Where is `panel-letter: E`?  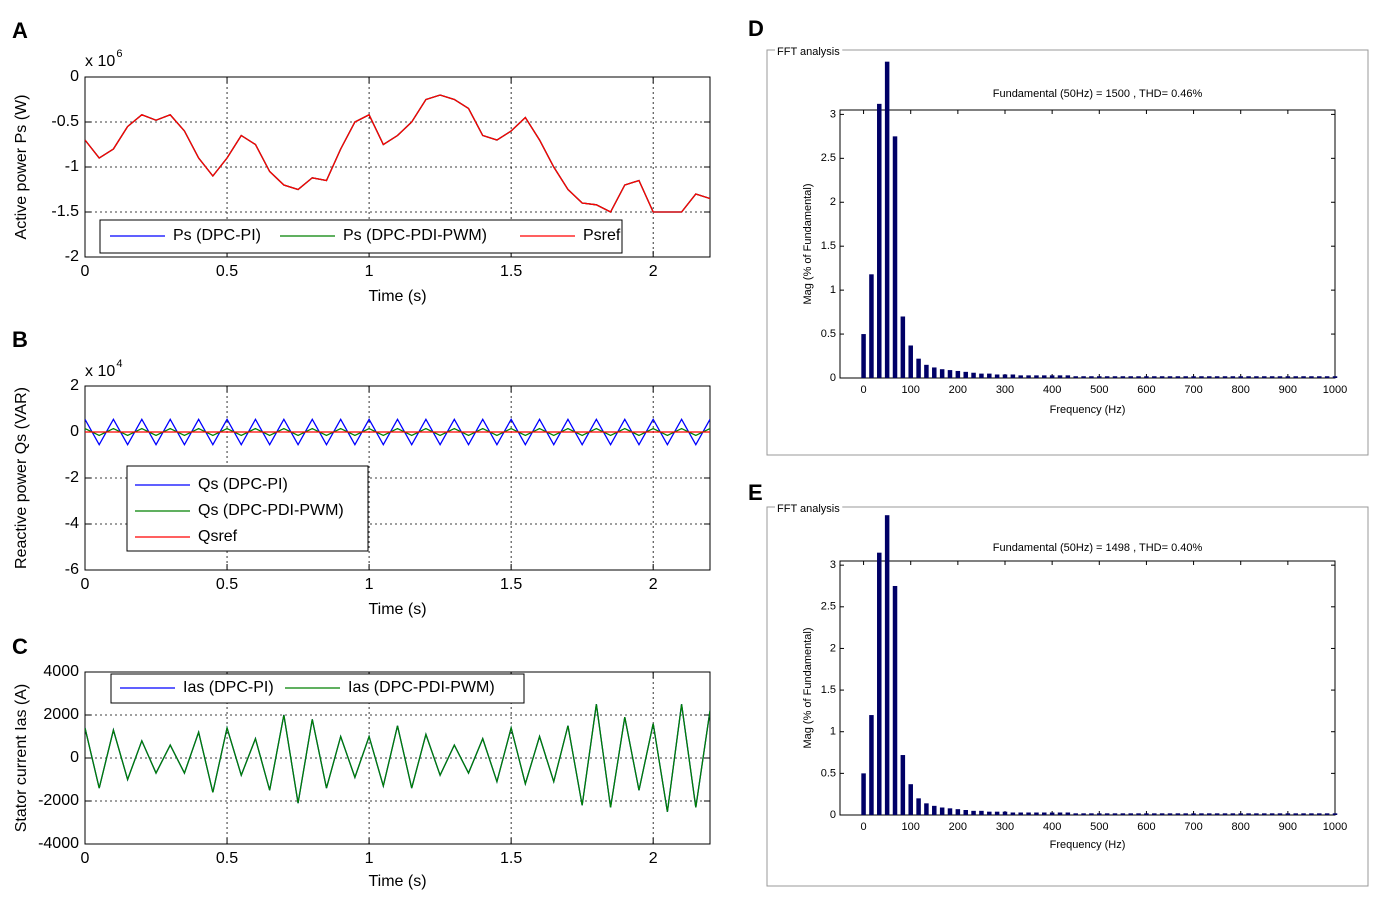
panel-letter: E is located at coordinates (755, 492).